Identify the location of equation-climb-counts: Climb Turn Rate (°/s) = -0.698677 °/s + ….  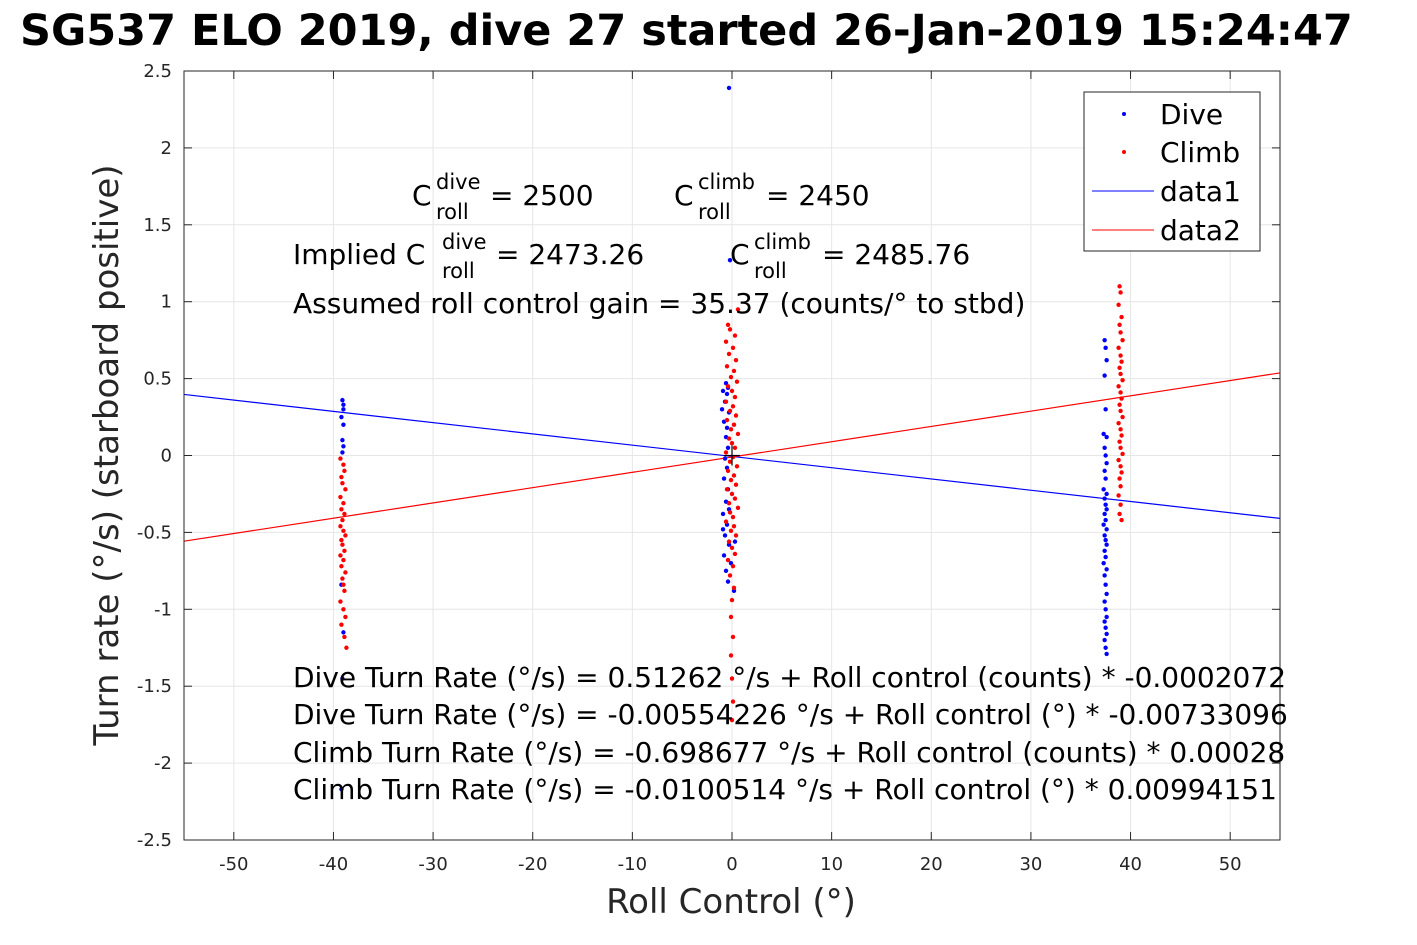
(789, 752).